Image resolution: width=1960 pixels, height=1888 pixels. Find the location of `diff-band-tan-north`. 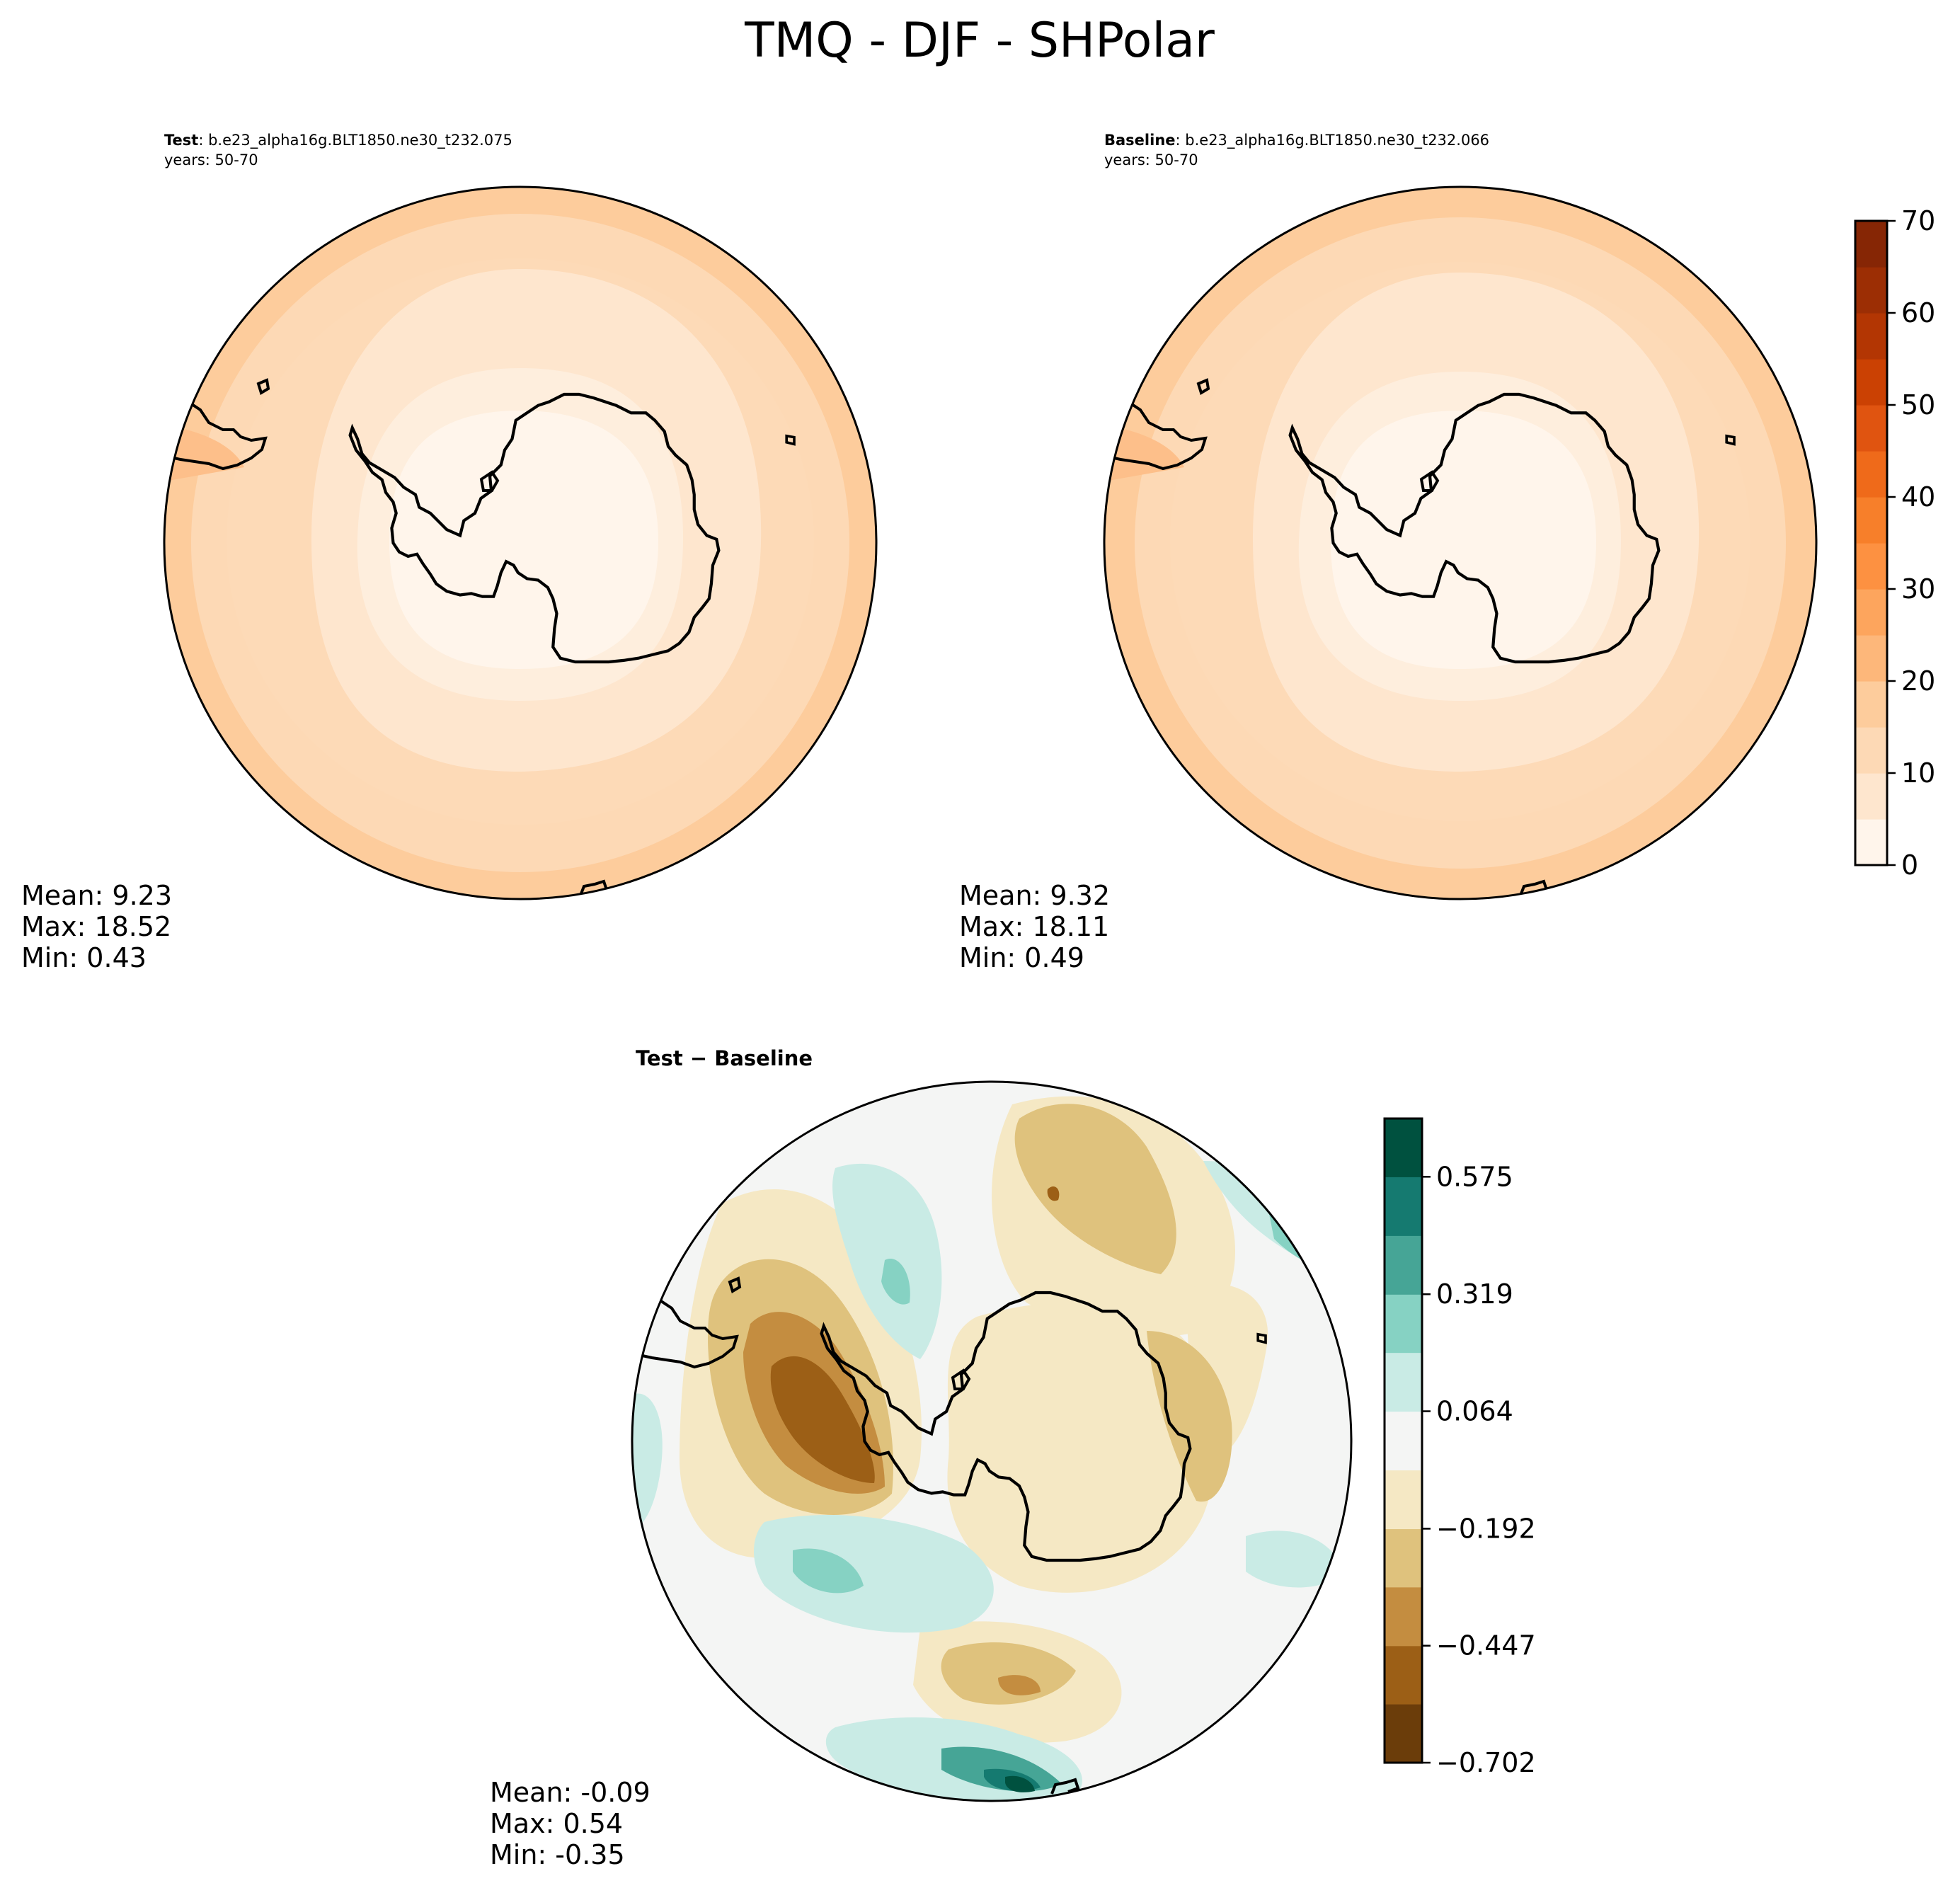

diff-band-tan-north is located at coordinates (1095, 1189).